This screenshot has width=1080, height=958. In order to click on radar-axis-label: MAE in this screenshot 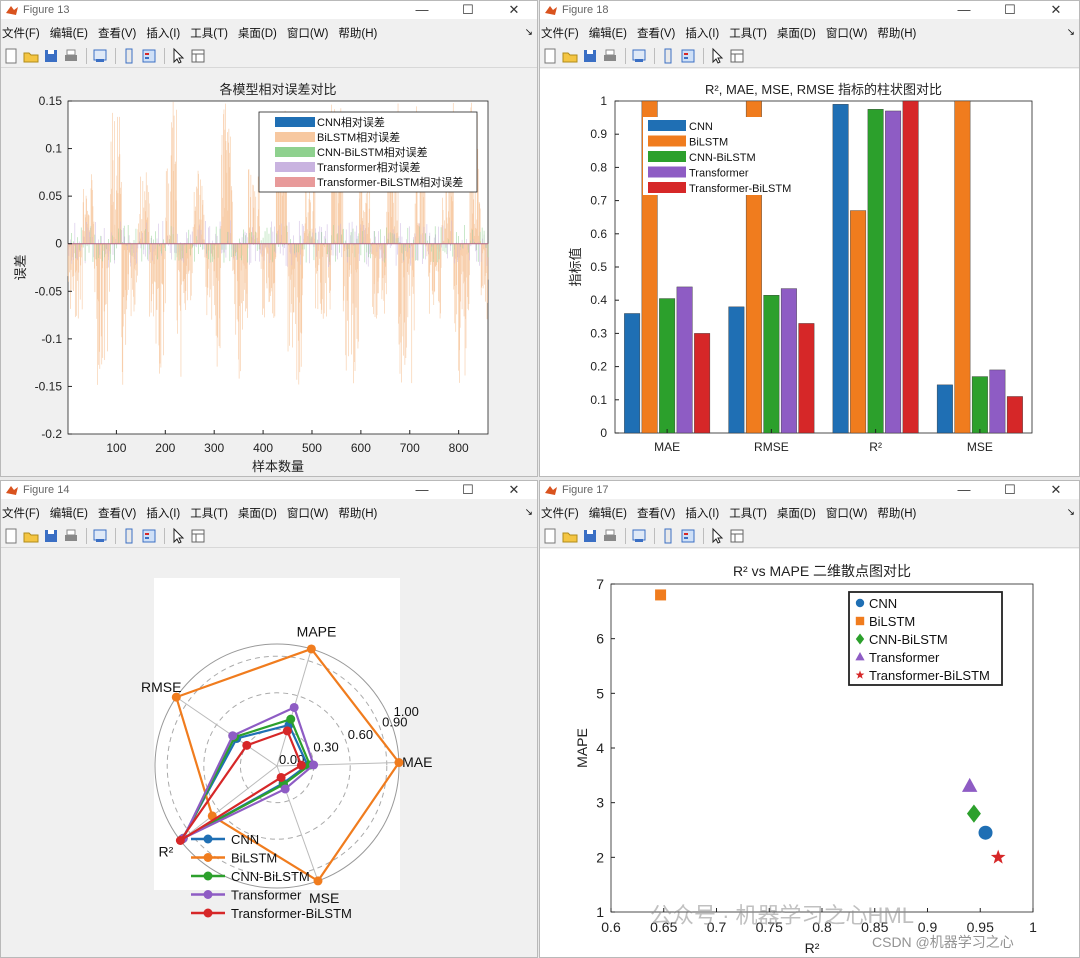, I will do `click(417, 762)`.